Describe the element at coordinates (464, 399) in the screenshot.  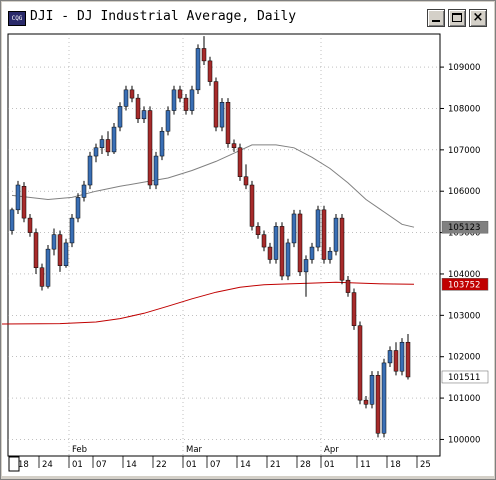
I see `y-tick-label: 101000` at that location.